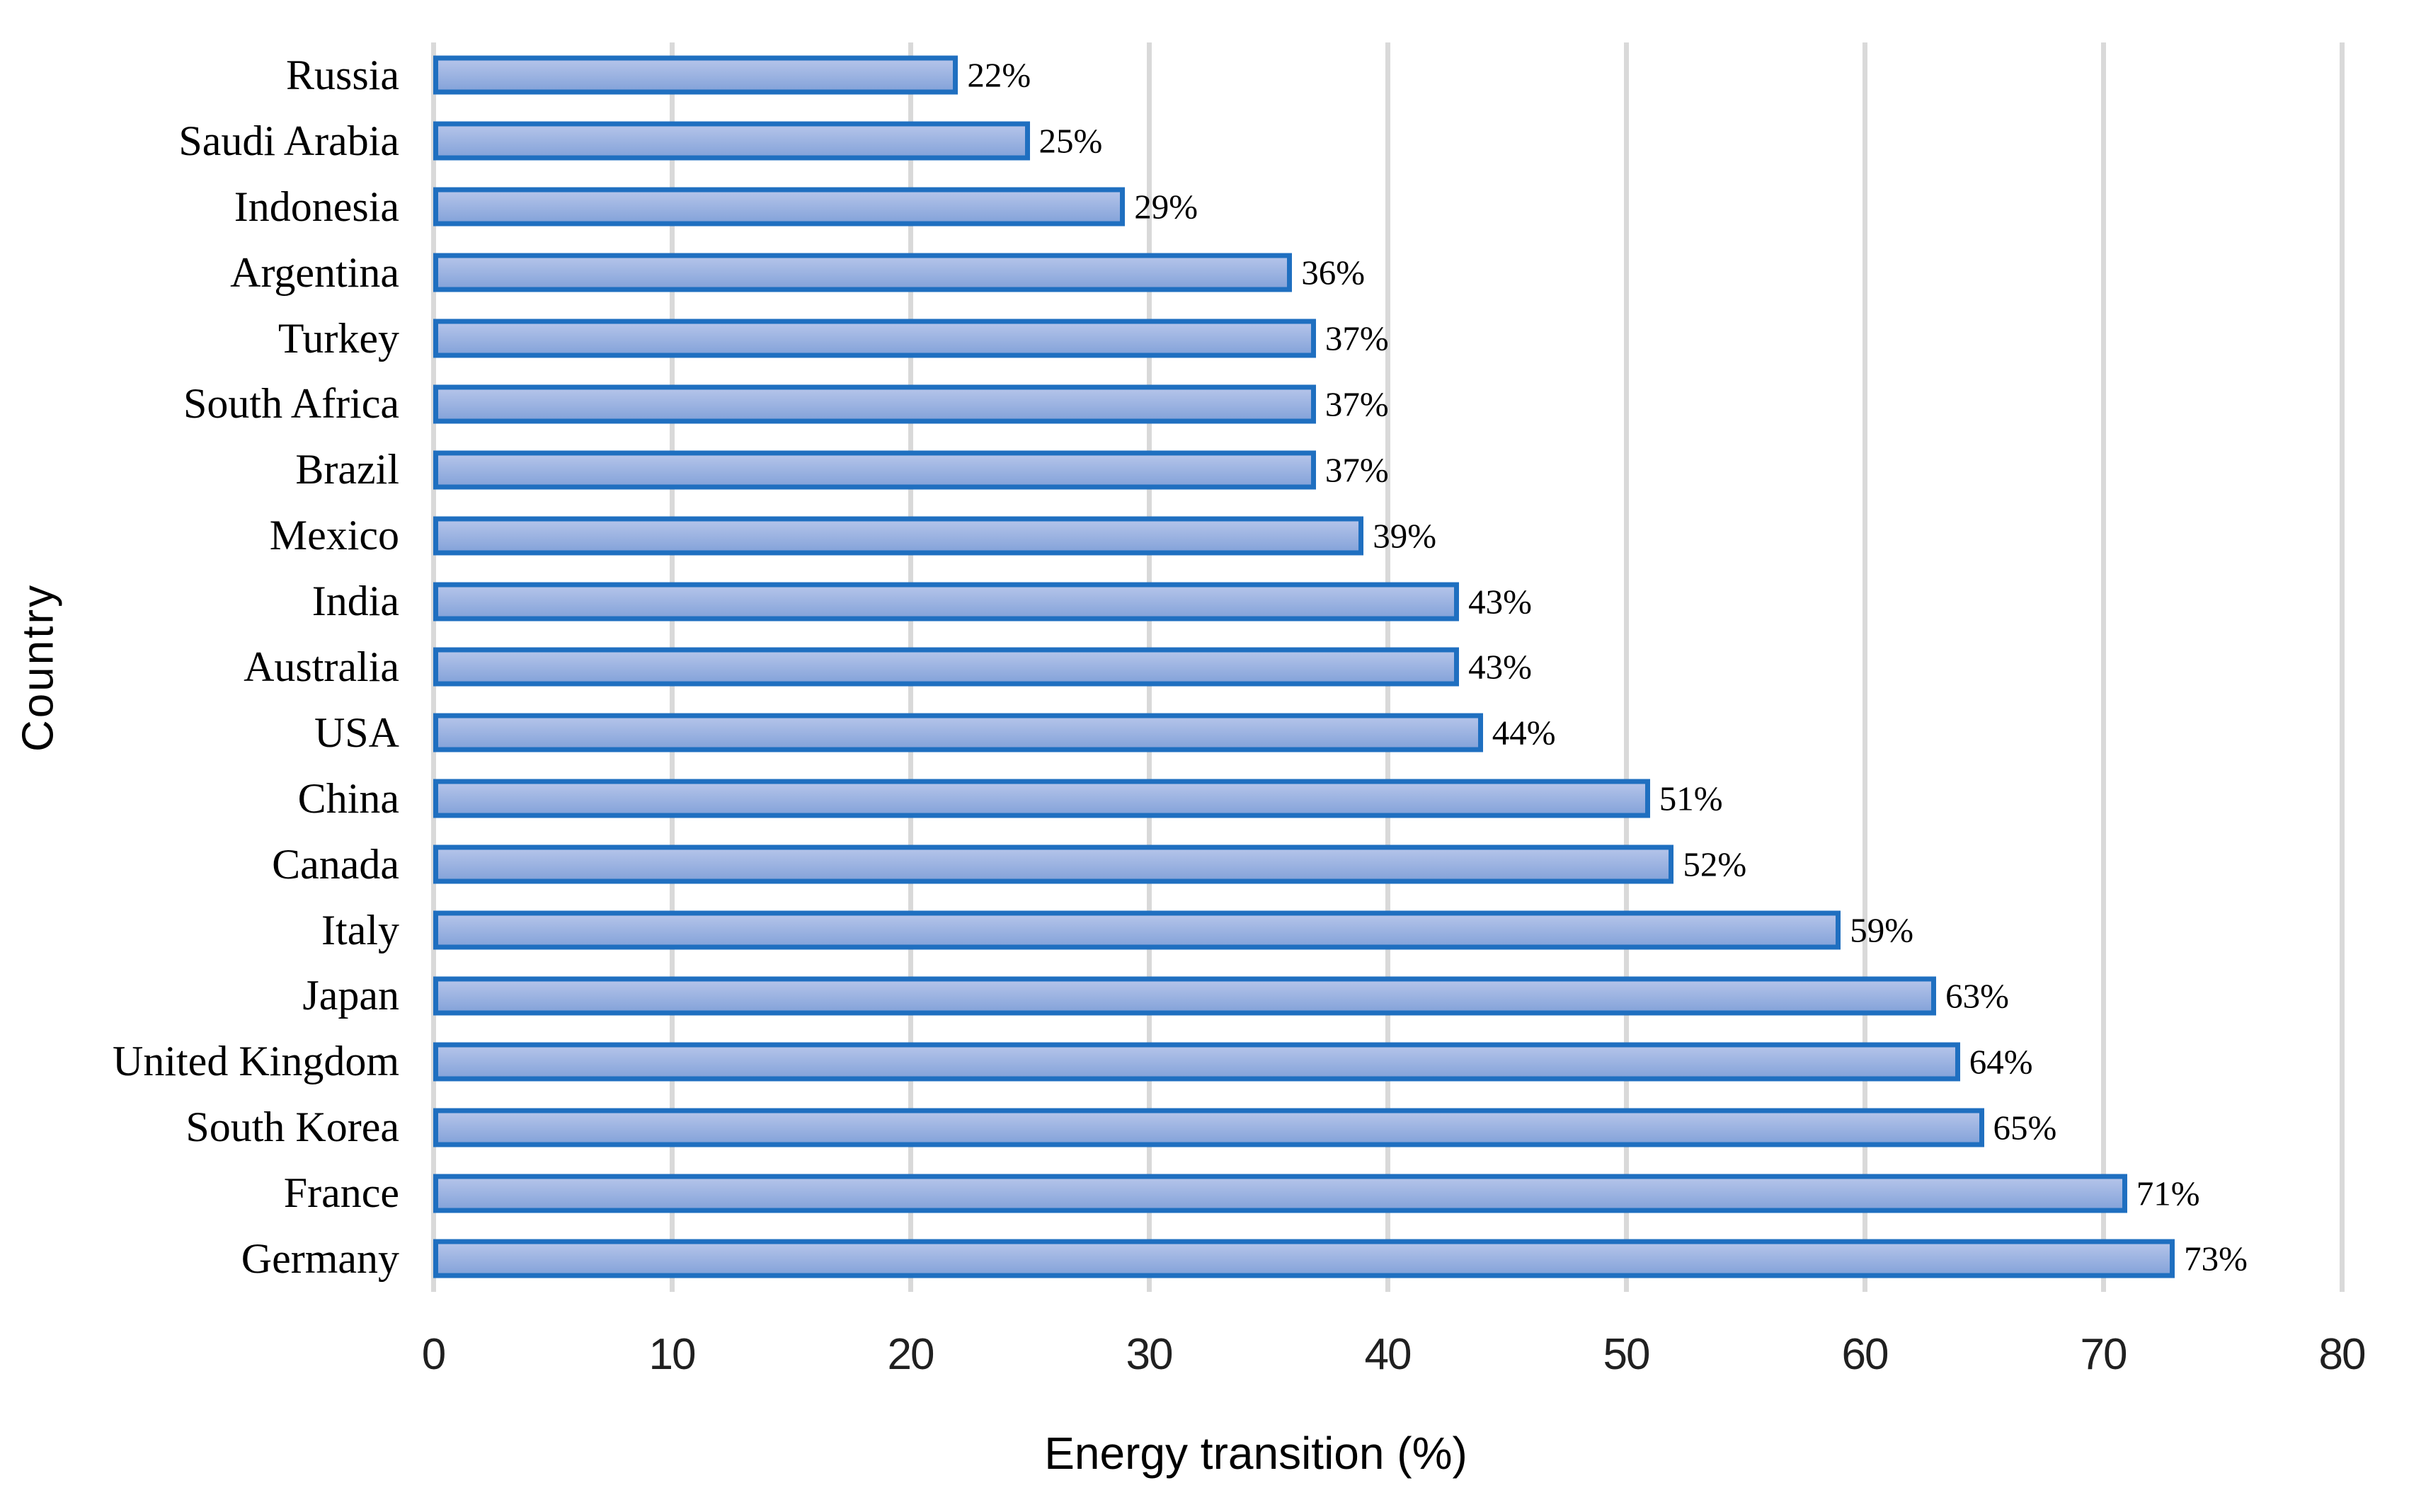 This screenshot has width=2409, height=1512. Describe the element at coordinates (1524, 733) in the screenshot. I see `value-label: 44%` at that location.